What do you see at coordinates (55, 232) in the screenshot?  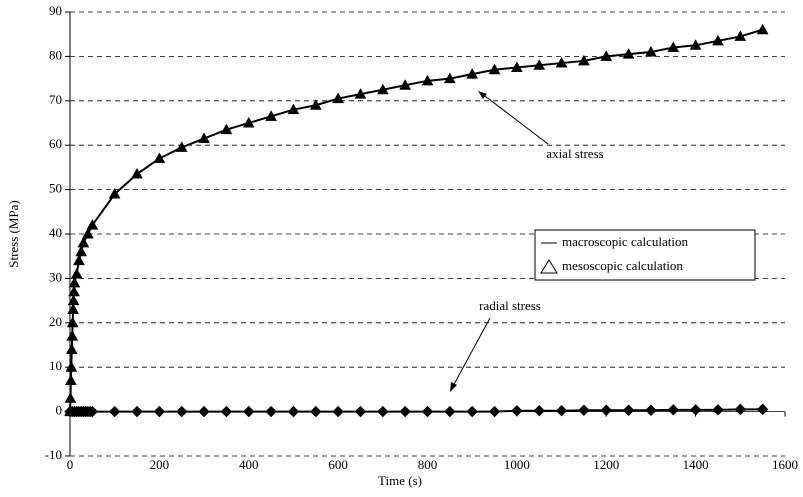 I see `y-tick-label: 40` at bounding box center [55, 232].